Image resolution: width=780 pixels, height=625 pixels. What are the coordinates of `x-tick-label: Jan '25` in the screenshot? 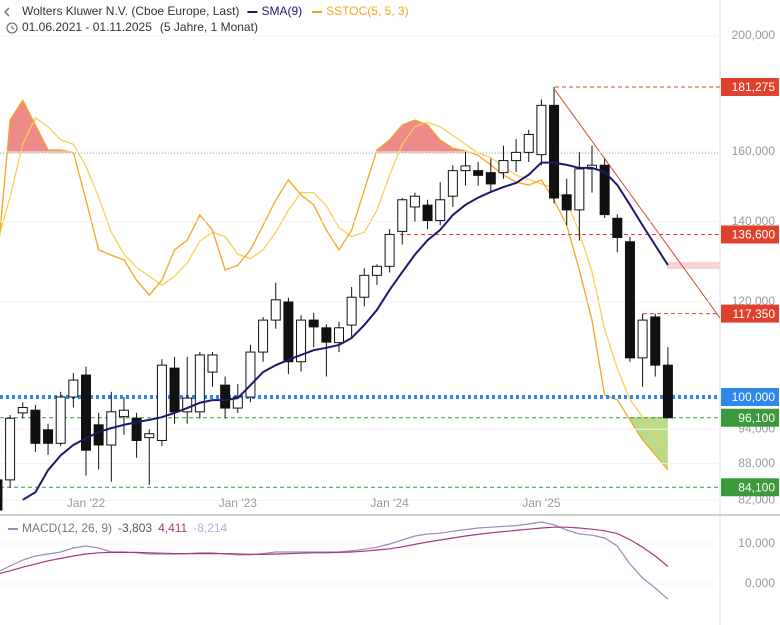 It's located at (541, 503).